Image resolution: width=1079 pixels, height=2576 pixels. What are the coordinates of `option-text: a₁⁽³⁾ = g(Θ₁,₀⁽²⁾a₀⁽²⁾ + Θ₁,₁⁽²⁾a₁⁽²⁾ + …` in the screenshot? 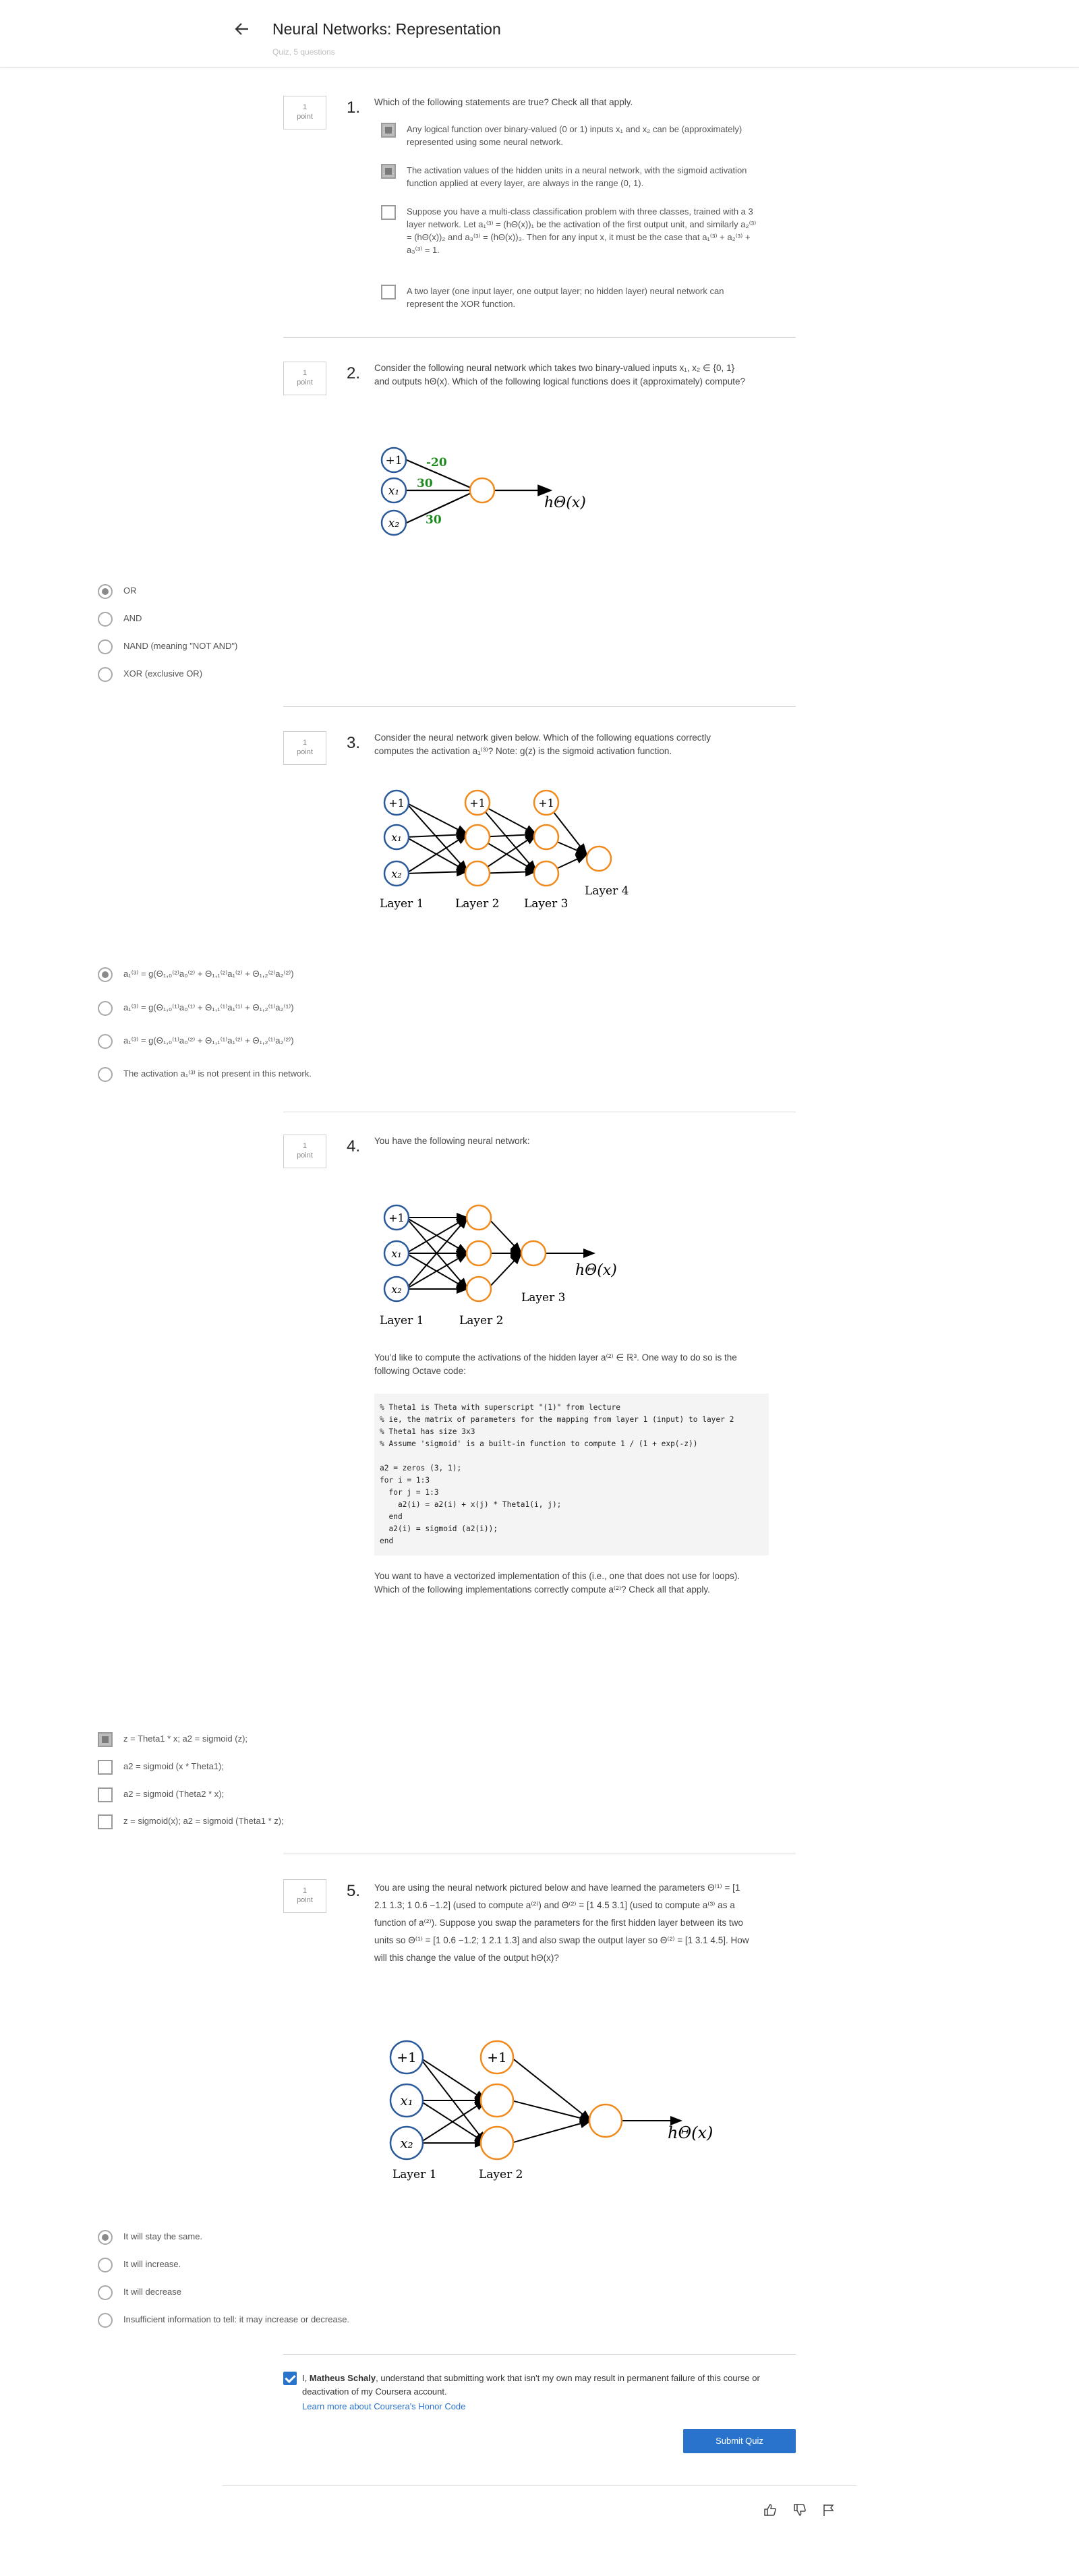 It's located at (298, 973).